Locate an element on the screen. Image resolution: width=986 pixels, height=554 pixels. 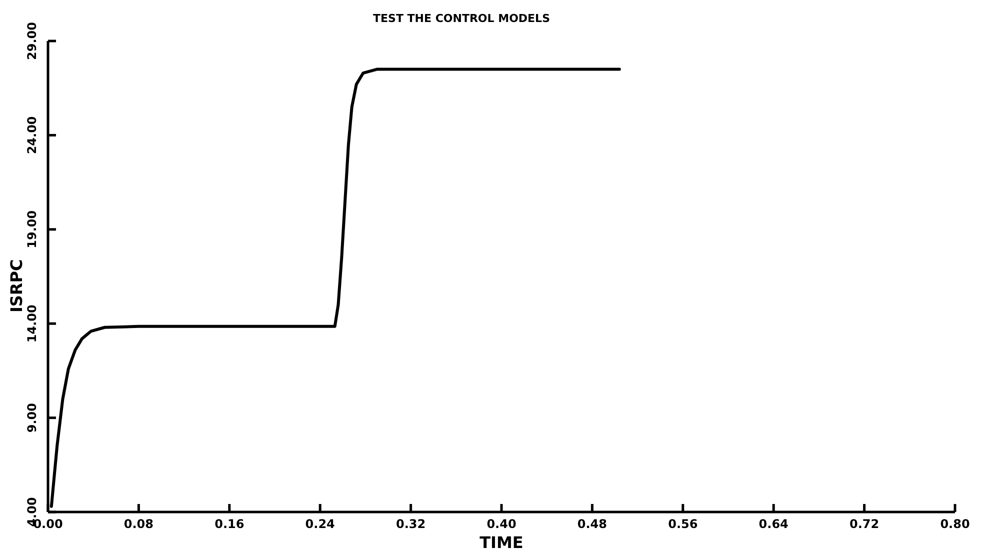
x-tick-label: 0.32 is located at coordinates (411, 524).